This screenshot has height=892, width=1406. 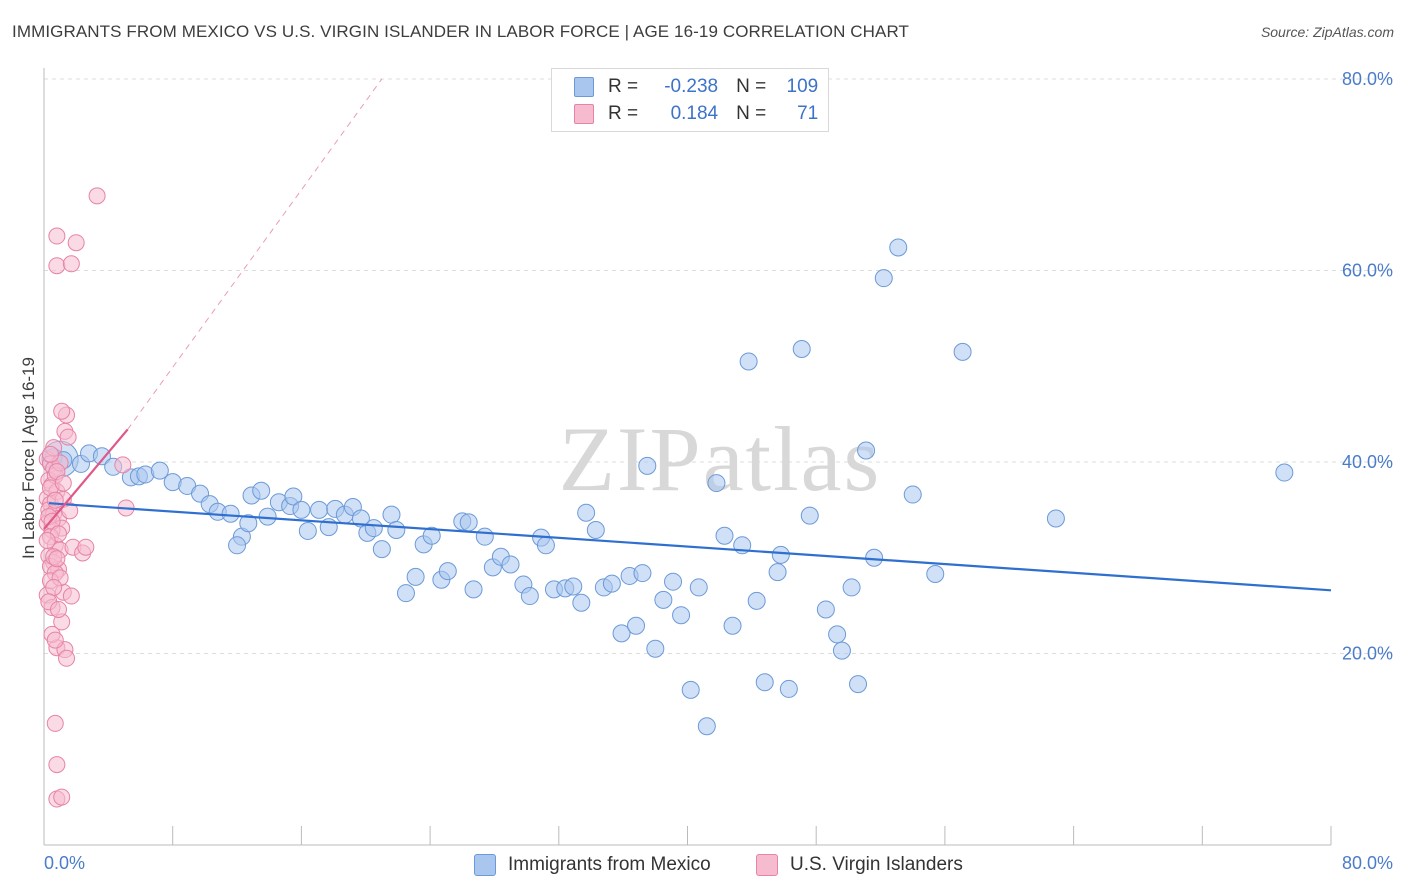 I want to click on bottom-legend-virgin-islanders: U.S. Virgin Islanders, so click(x=859, y=865).